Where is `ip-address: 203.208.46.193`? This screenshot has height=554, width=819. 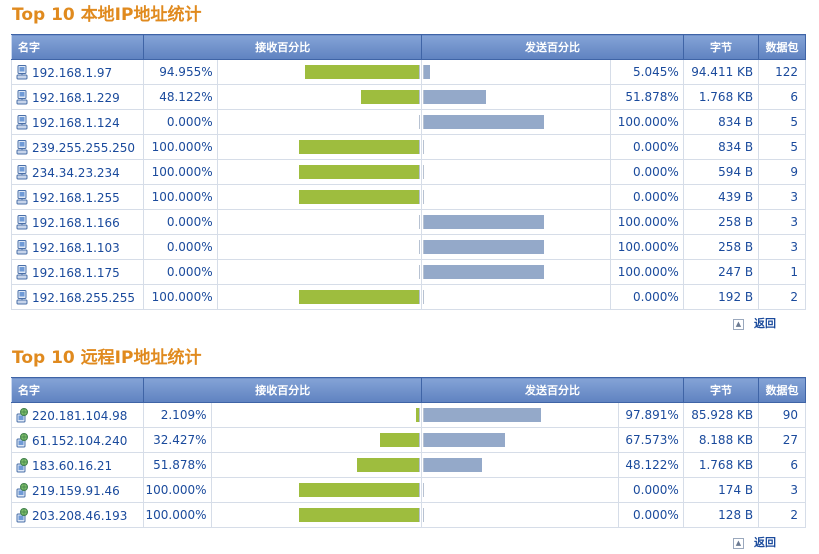
ip-address: 203.208.46.193 is located at coordinates (80, 515).